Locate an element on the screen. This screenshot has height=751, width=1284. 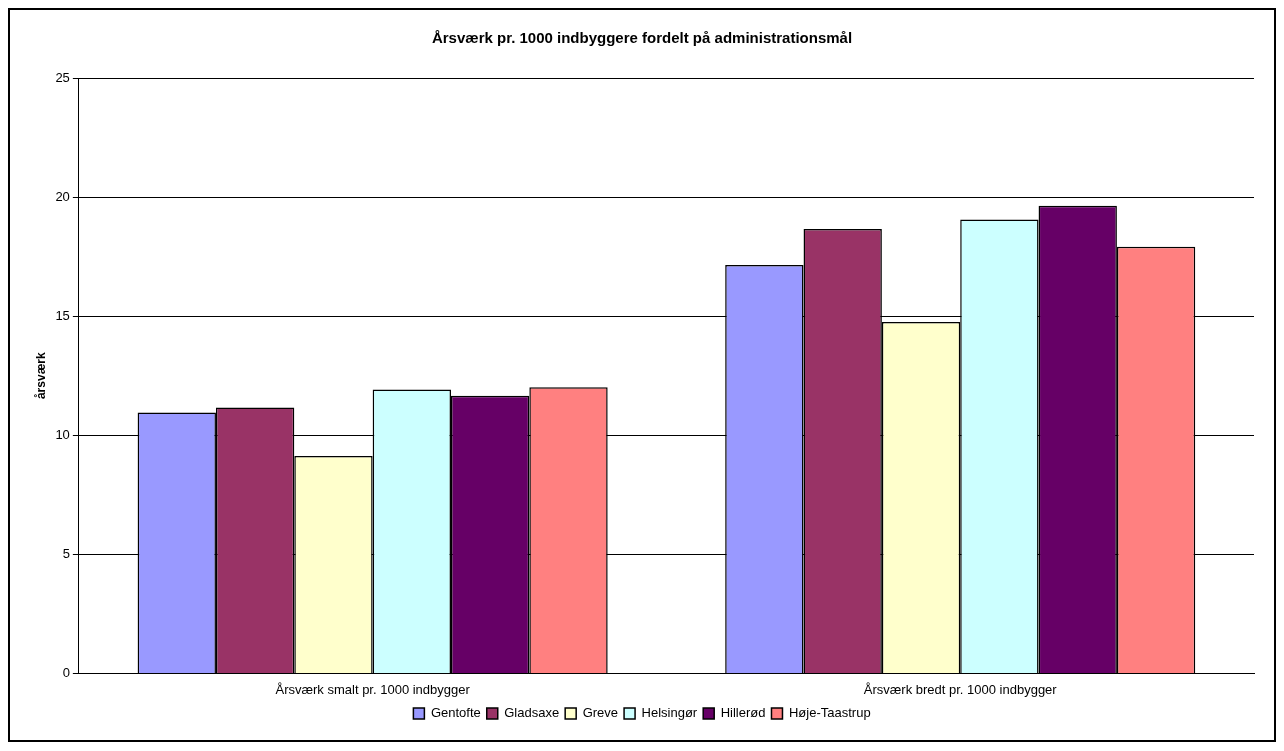
y-tick-label: 0 is located at coordinates (66, 672).